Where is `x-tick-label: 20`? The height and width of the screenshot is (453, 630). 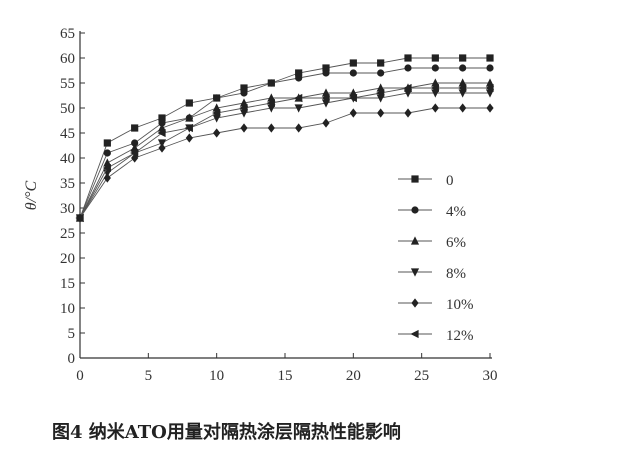 x-tick-label: 20 is located at coordinates (353, 376).